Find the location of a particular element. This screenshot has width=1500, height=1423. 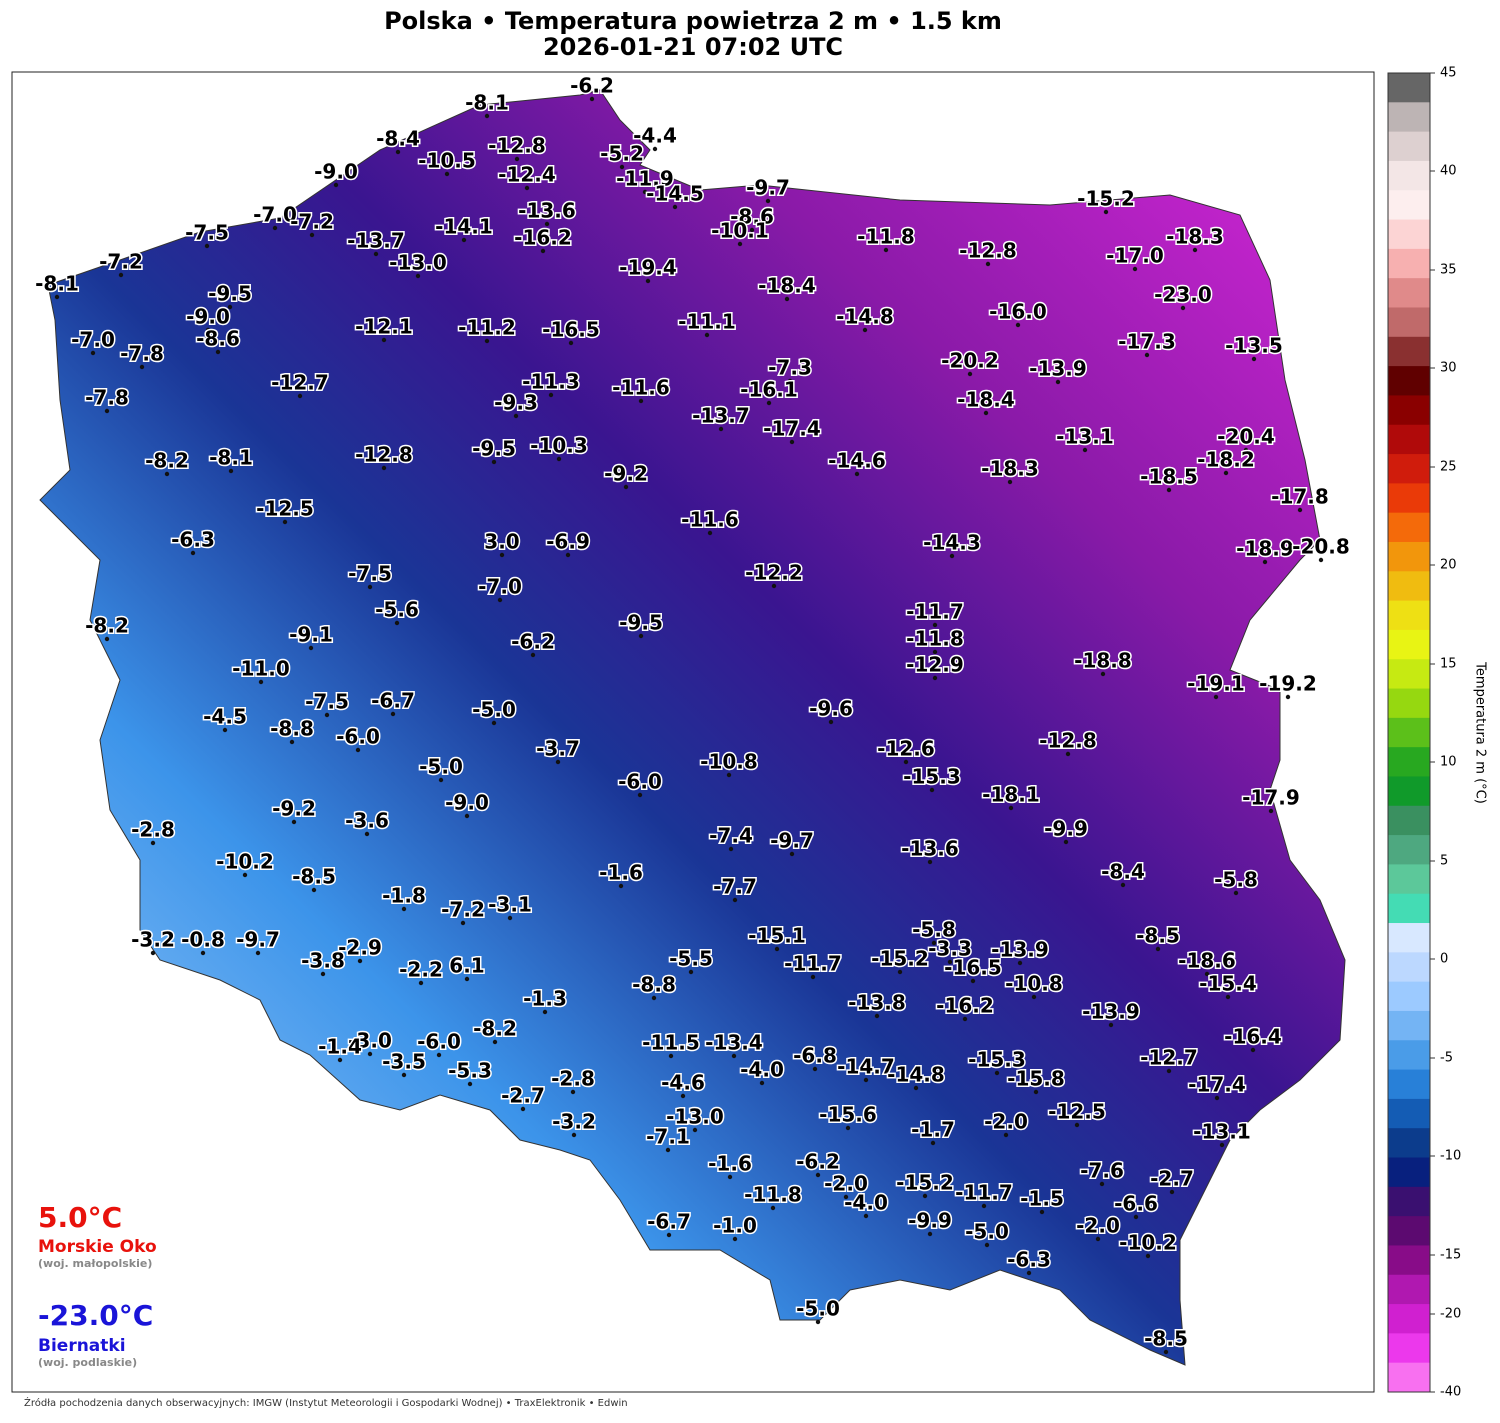

station-label: -16.5 is located at coordinates (973, 968).